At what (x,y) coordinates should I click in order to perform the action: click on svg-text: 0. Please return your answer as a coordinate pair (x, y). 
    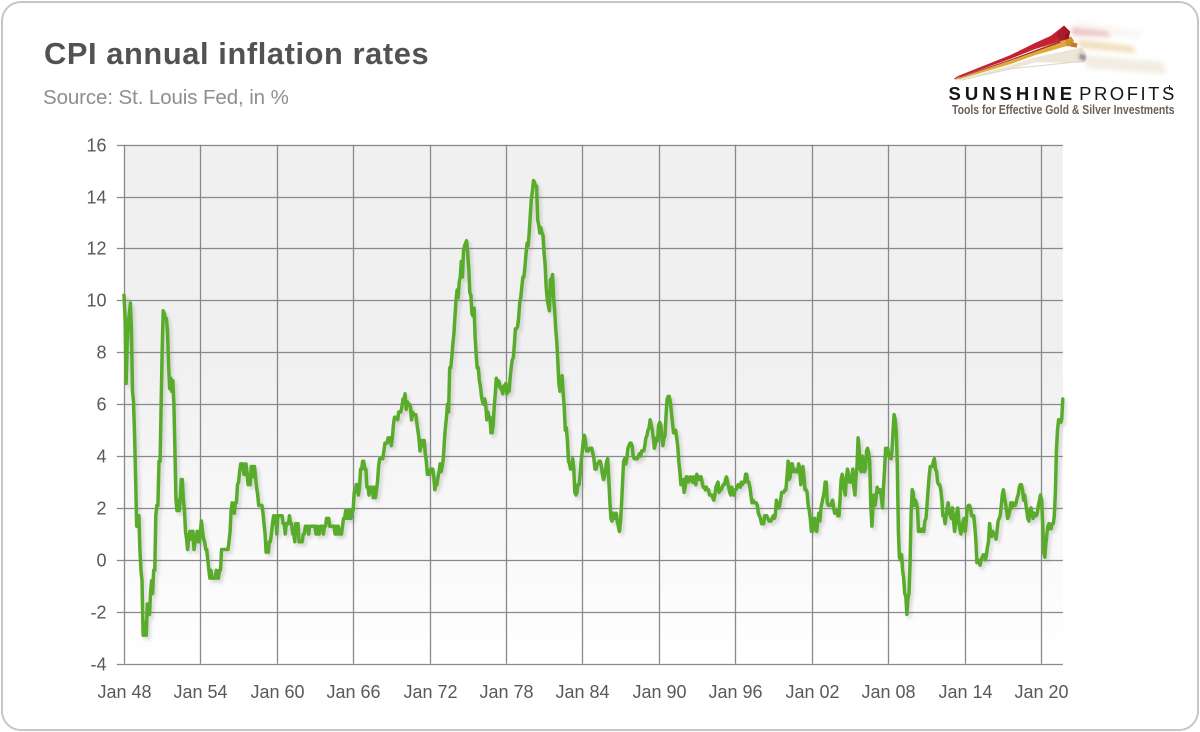
    Looking at the image, I should click on (101, 561).